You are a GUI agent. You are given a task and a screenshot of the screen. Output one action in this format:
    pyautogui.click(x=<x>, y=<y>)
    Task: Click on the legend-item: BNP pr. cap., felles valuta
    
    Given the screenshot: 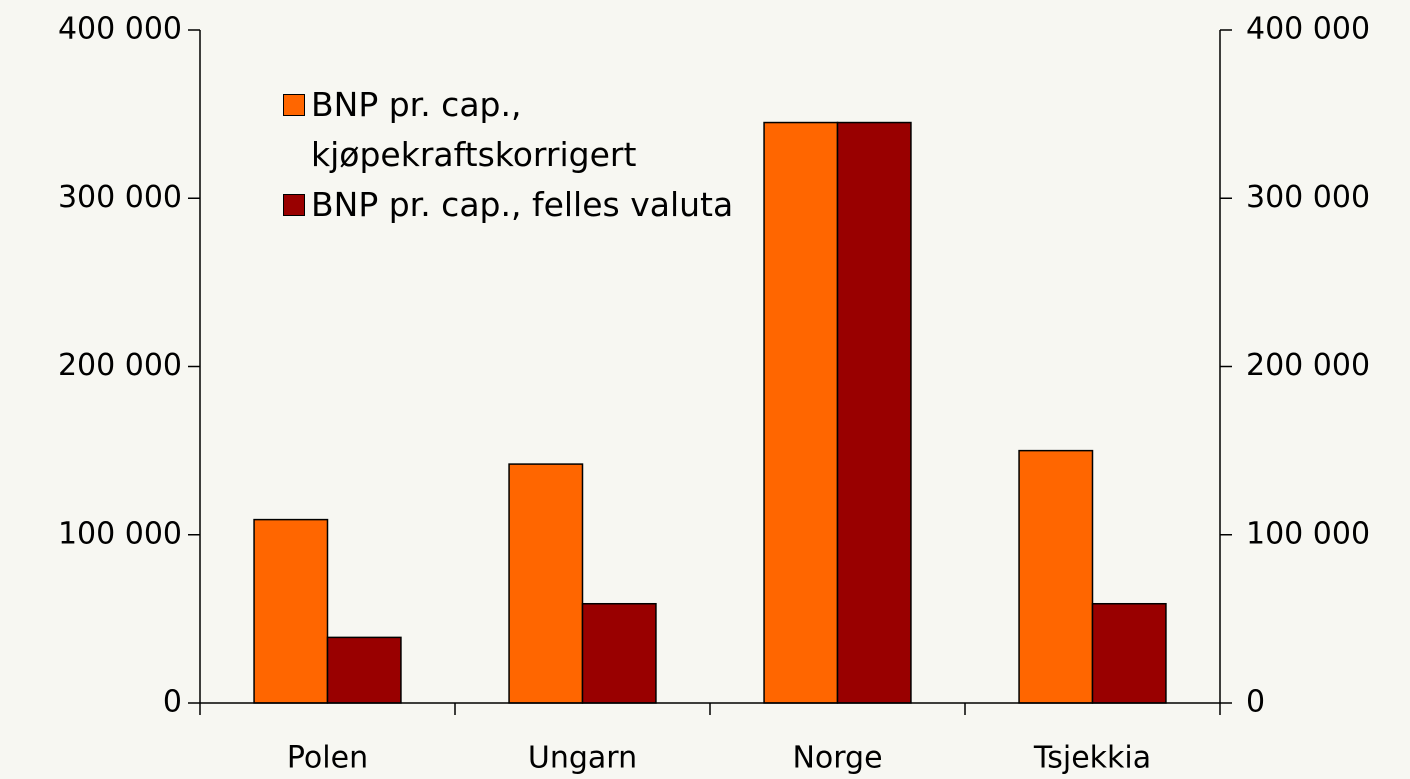 What is the action you would take?
    pyautogui.click(x=512, y=205)
    